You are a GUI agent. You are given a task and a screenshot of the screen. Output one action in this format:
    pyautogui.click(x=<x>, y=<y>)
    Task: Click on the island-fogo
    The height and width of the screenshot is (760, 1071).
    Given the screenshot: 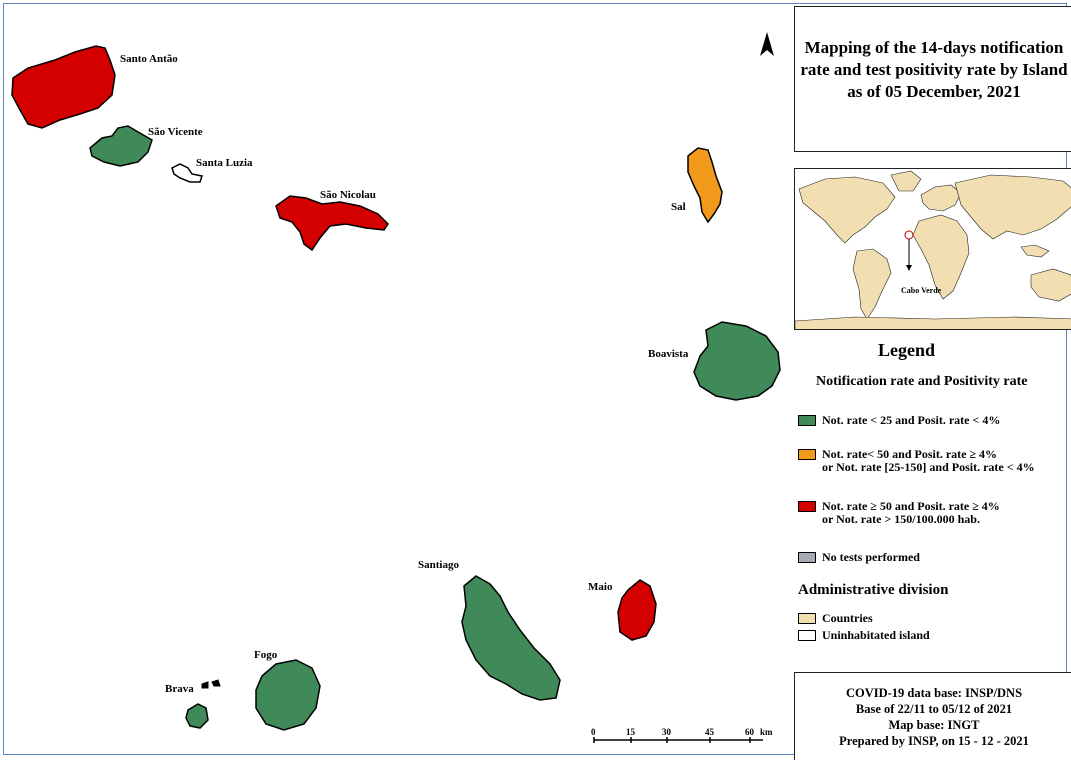 What is the action you would take?
    pyautogui.click(x=288, y=695)
    